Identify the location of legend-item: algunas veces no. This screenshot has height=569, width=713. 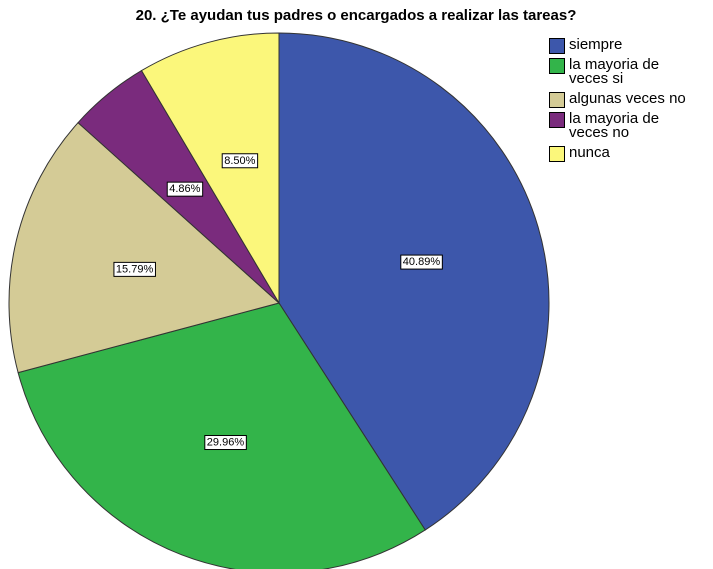
(624, 100).